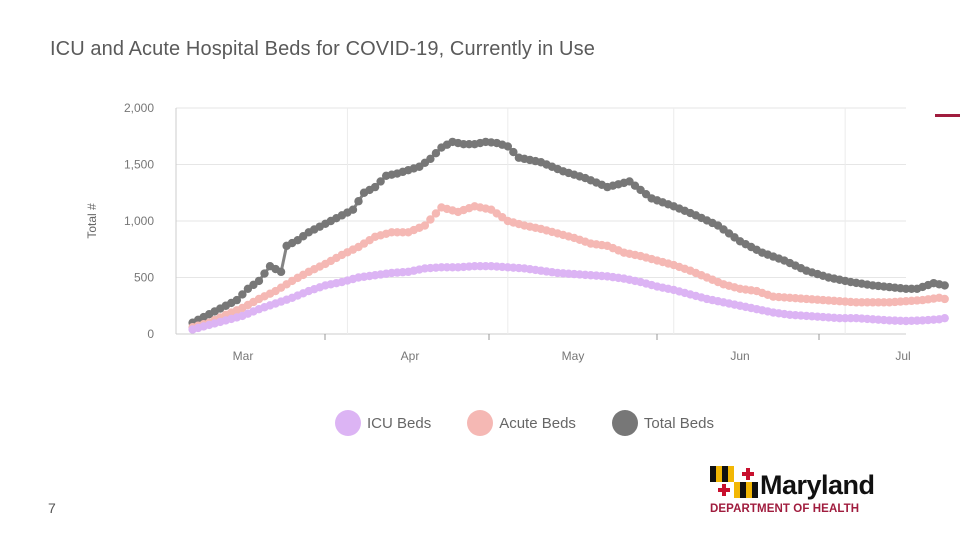  Describe the element at coordinates (678, 423) in the screenshot. I see `legend-label-total: Total Beds` at that location.